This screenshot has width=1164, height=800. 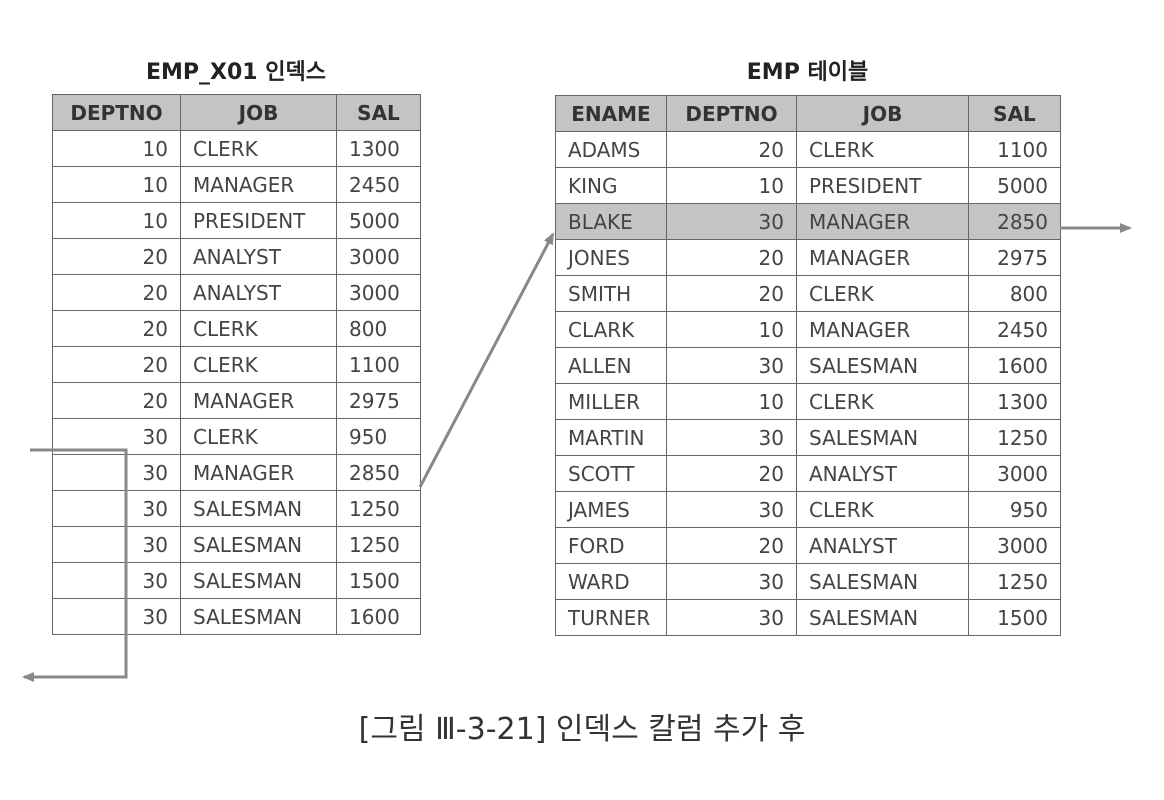 What do you see at coordinates (486, 360) in the screenshot?
I see `rowid-lookup-arrow` at bounding box center [486, 360].